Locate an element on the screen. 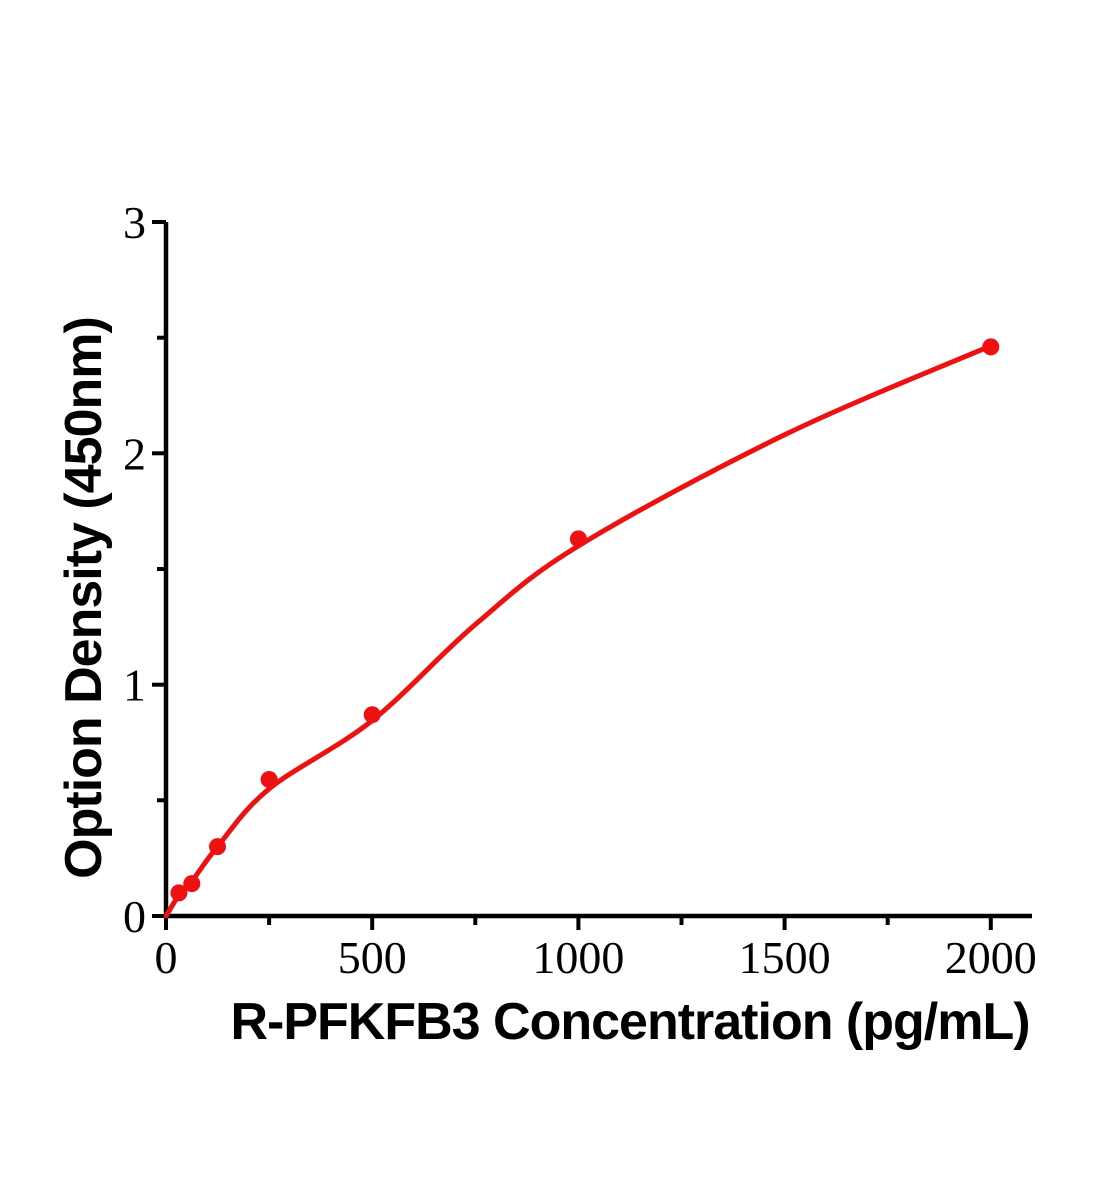 This screenshot has height=1200, width=1104. y-tick-label: 3 is located at coordinates (134, 222).